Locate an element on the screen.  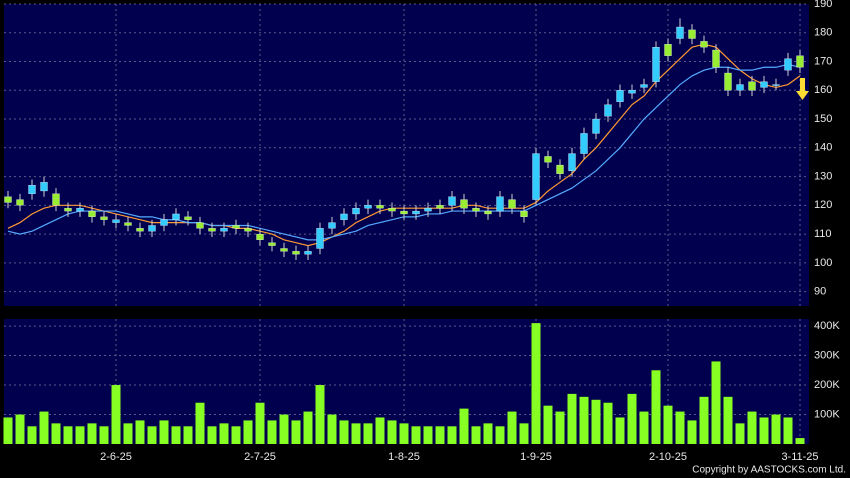
y-tick-label: 100K is located at coordinates (827, 414).